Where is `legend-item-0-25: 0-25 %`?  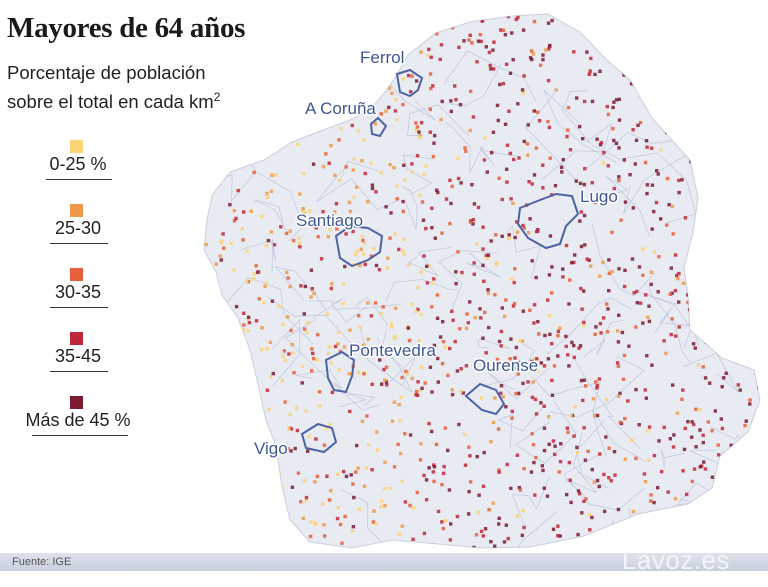
legend-item-0-25: 0-25 % is located at coordinates (80, 162).